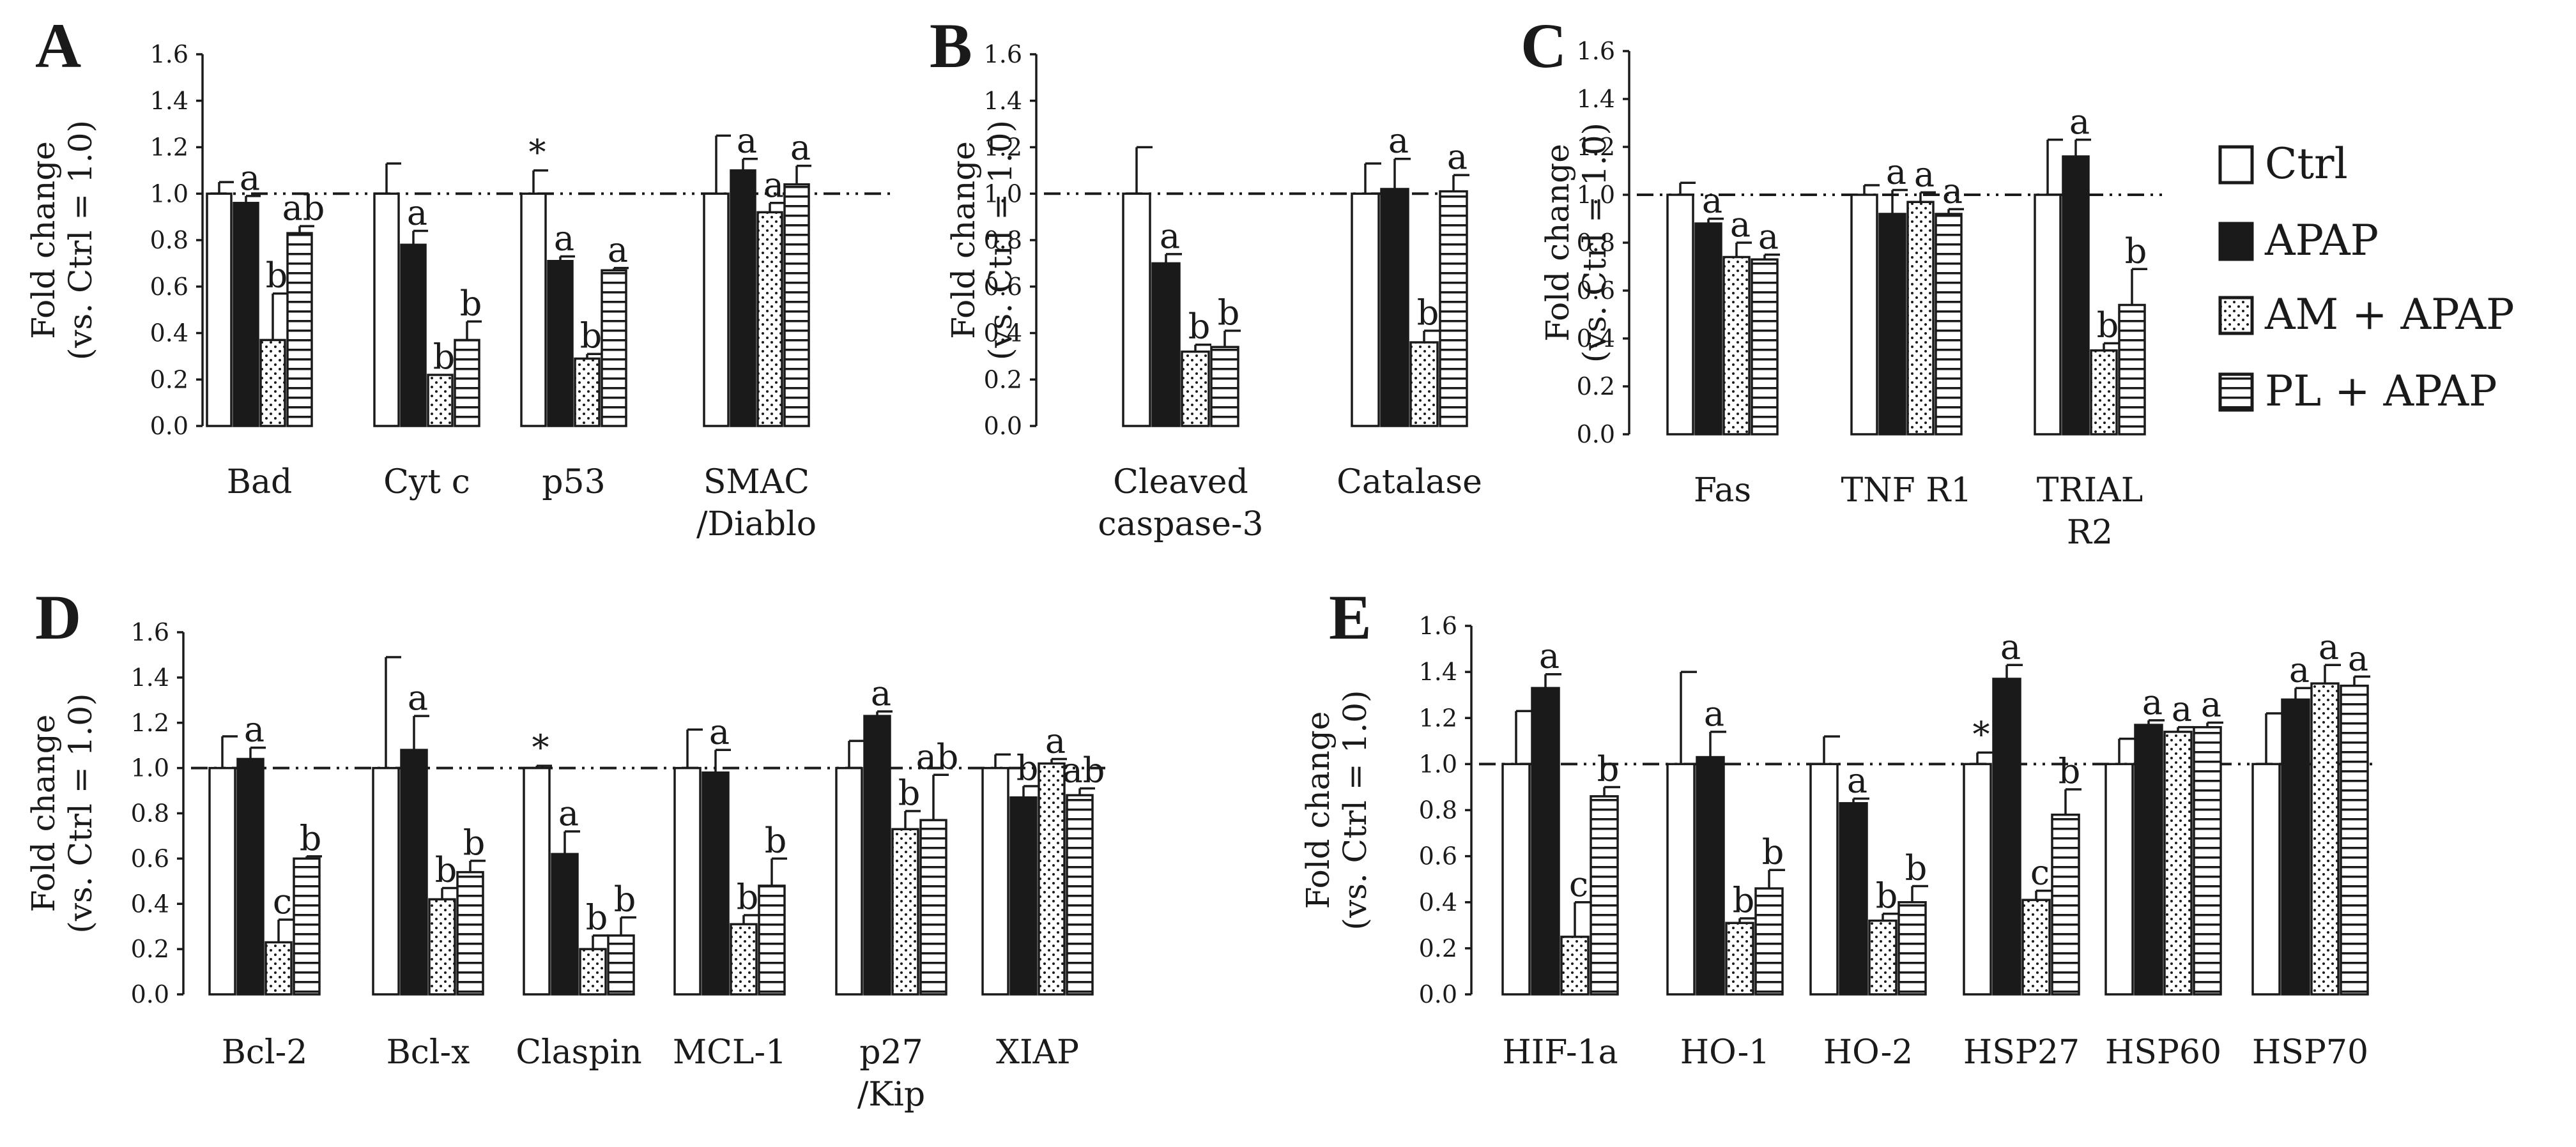  What do you see at coordinates (1350, 617) in the screenshot?
I see `panel-letter-e: E` at bounding box center [1350, 617].